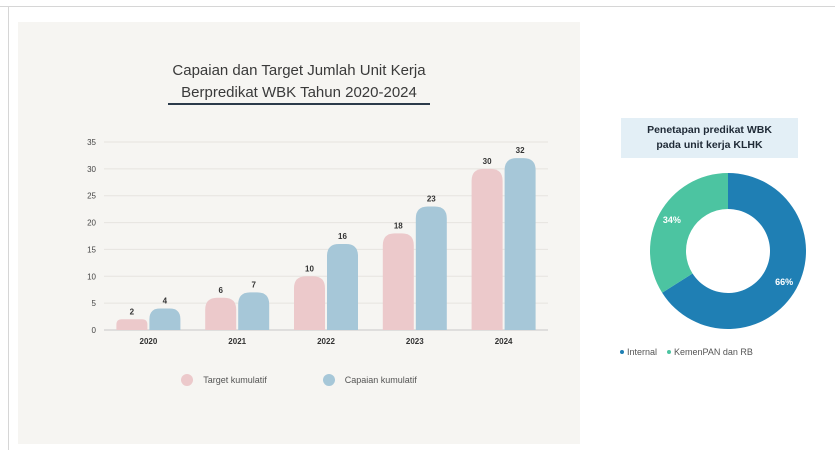 This screenshot has width=835, height=450. What do you see at coordinates (254, 311) in the screenshot?
I see `bar-capaian-2021` at bounding box center [254, 311].